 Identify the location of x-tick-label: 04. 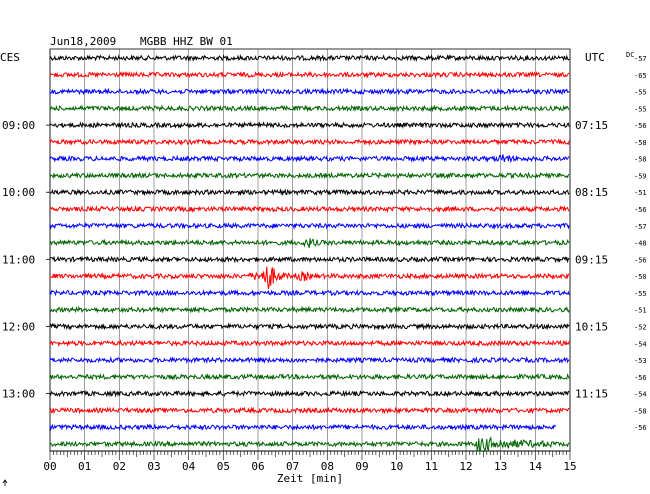
(189, 466).